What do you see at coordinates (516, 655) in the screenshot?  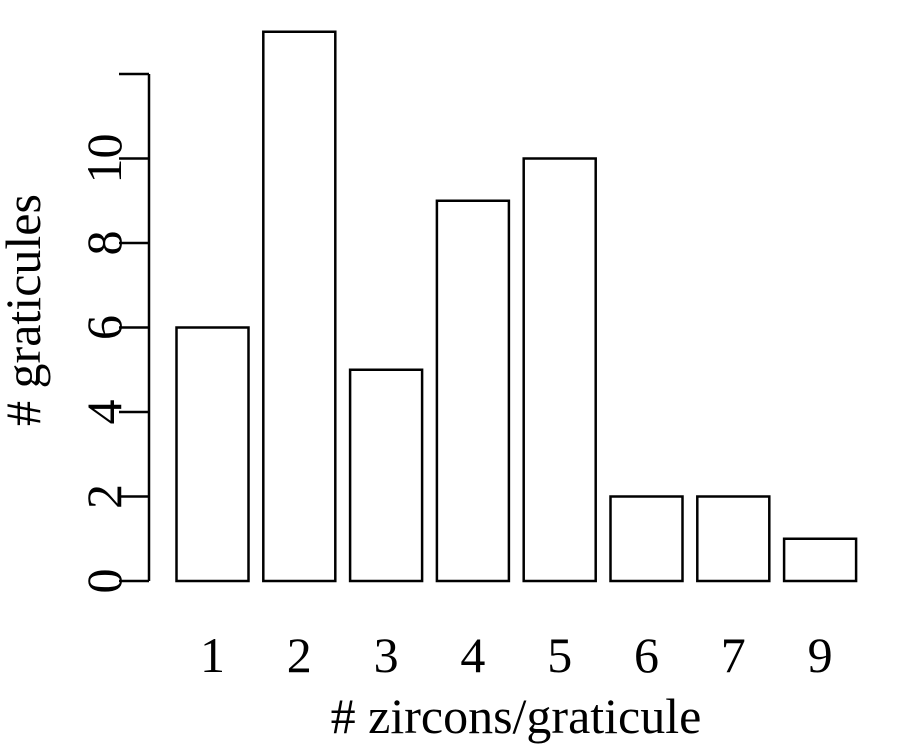 I see `x-tick-labels: 1 2 3 4 5 6 7 9` at bounding box center [516, 655].